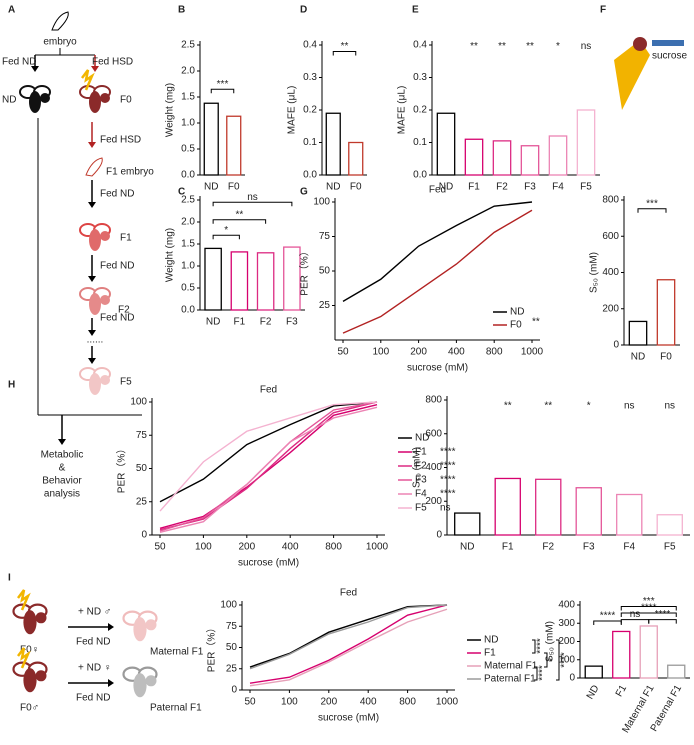 This screenshot has width=694, height=745. Describe the element at coordinates (292, 110) in the screenshot. I see `y-axis-label: MAFE (μL)` at that location.